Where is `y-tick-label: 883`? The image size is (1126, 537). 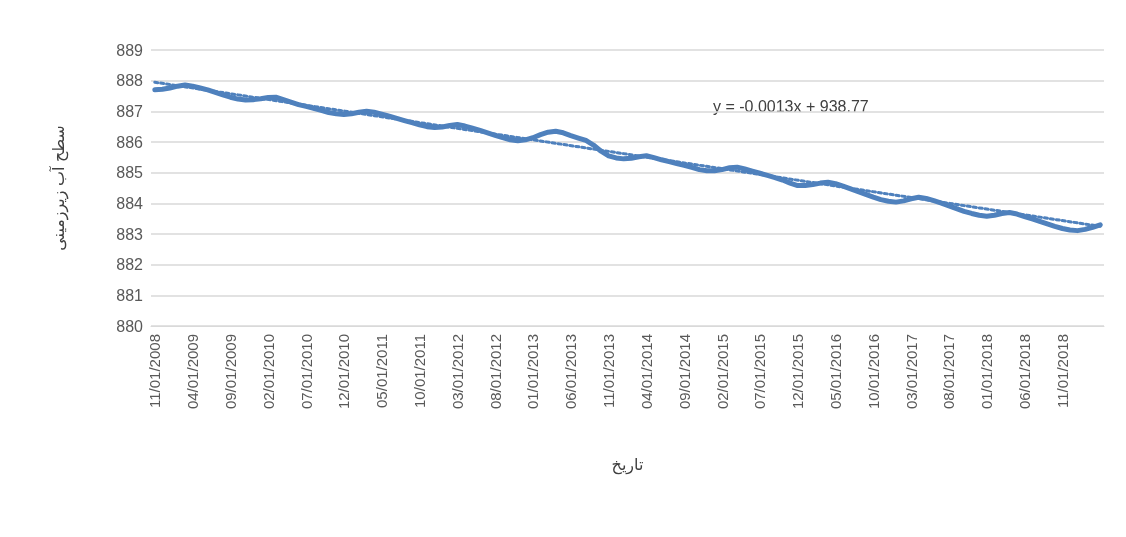 y-tick-label: 883 is located at coordinates (130, 234).